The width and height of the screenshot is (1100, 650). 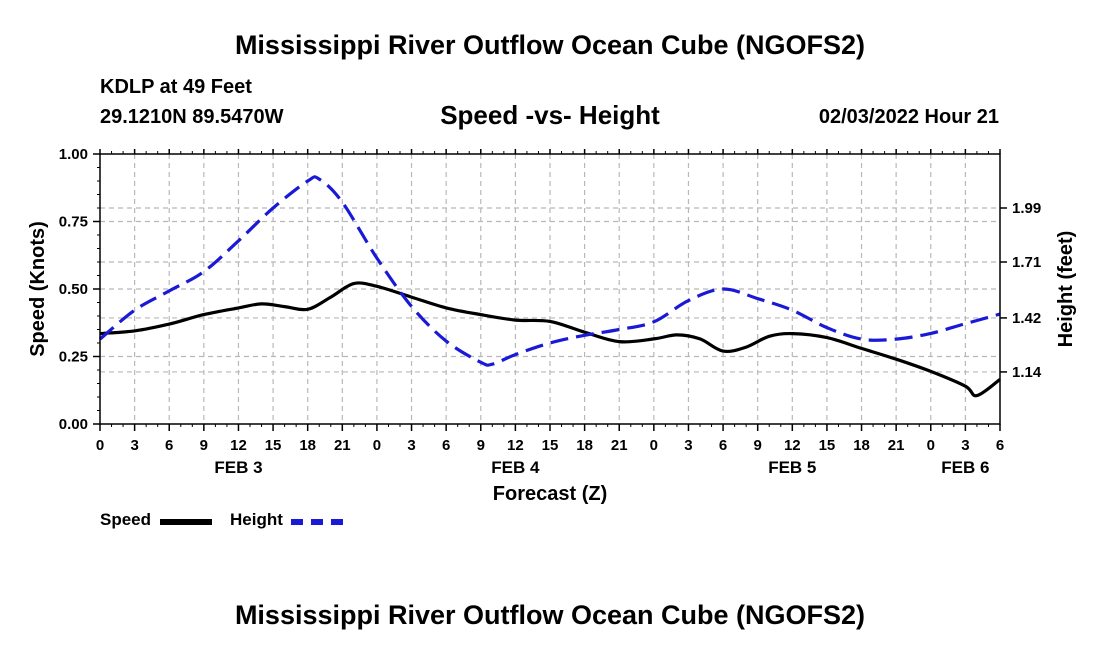 What do you see at coordinates (192, 117) in the screenshot?
I see `station-coordinates: 29.1210N 89.5470W` at bounding box center [192, 117].